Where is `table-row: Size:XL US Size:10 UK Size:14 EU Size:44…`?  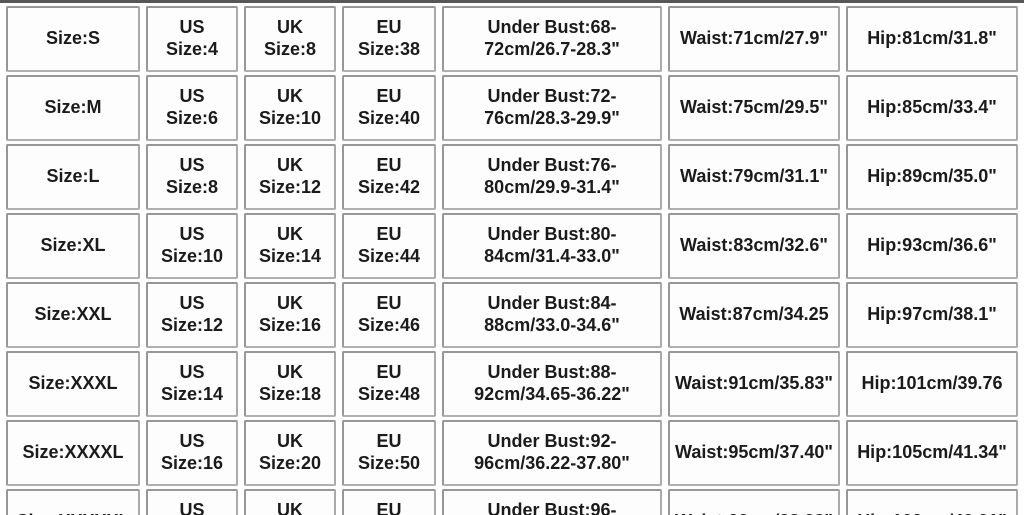 table-row: Size:XL US Size:10 UK Size:14 EU Size:44… is located at coordinates (512, 246).